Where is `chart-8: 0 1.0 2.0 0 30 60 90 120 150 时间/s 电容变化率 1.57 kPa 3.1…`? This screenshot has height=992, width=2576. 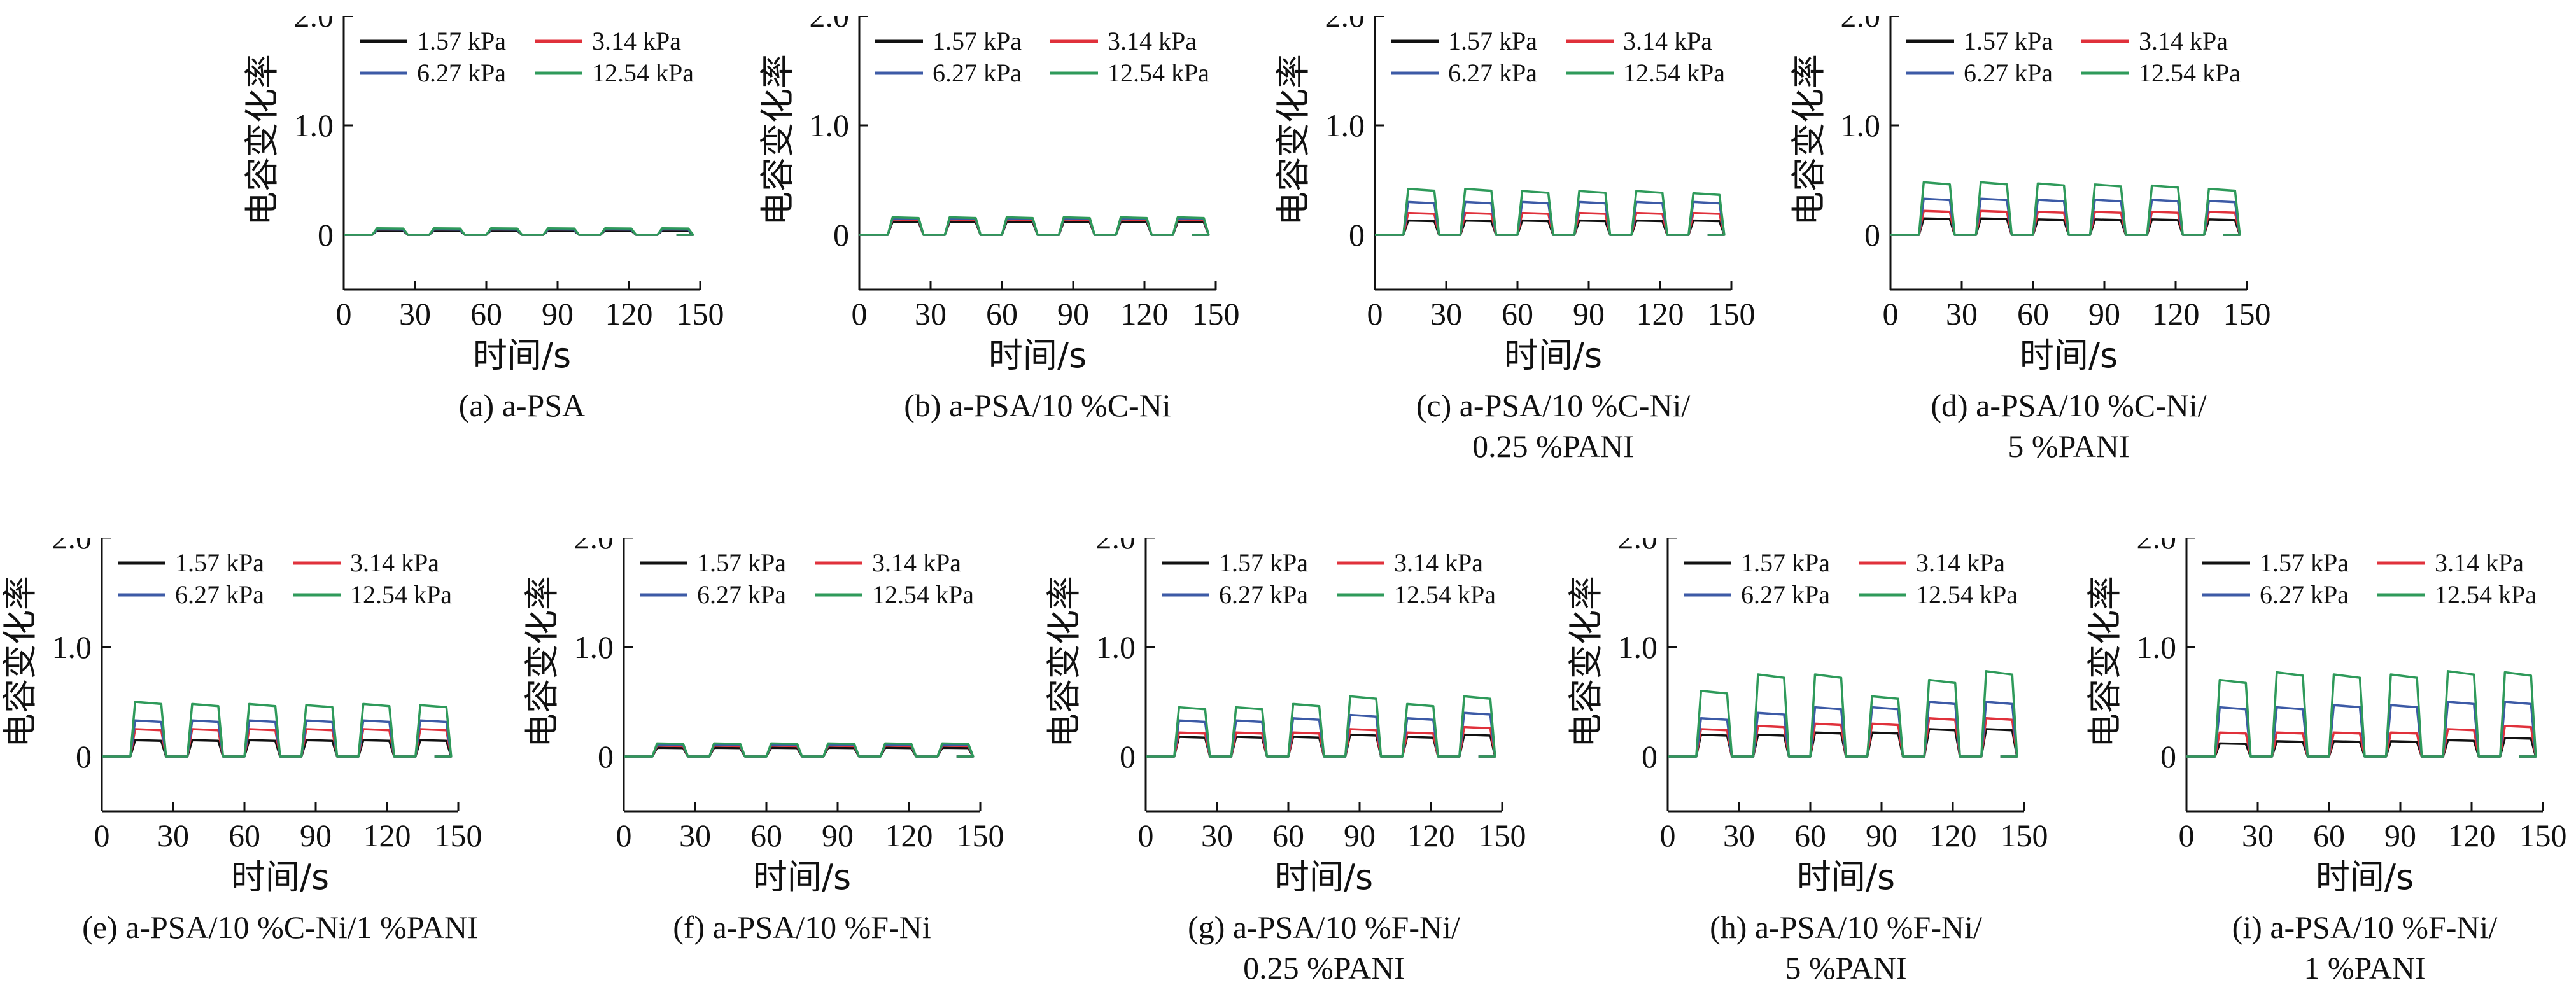 chart-8: 0 1.0 2.0 0 30 60 90 120 150 时间/s 电容变化率 1.57 kPa 3.1… is located at coordinates (2326, 717).